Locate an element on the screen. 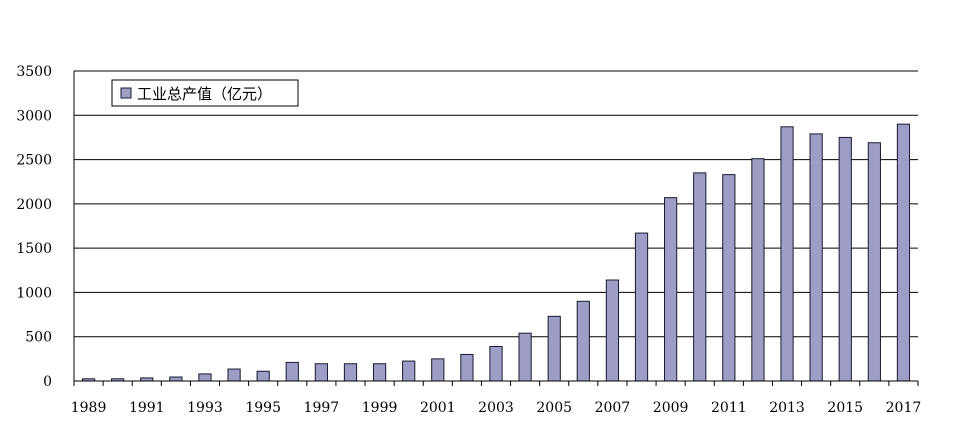 This screenshot has width=960, height=433. bar-2000 is located at coordinates (409, 371).